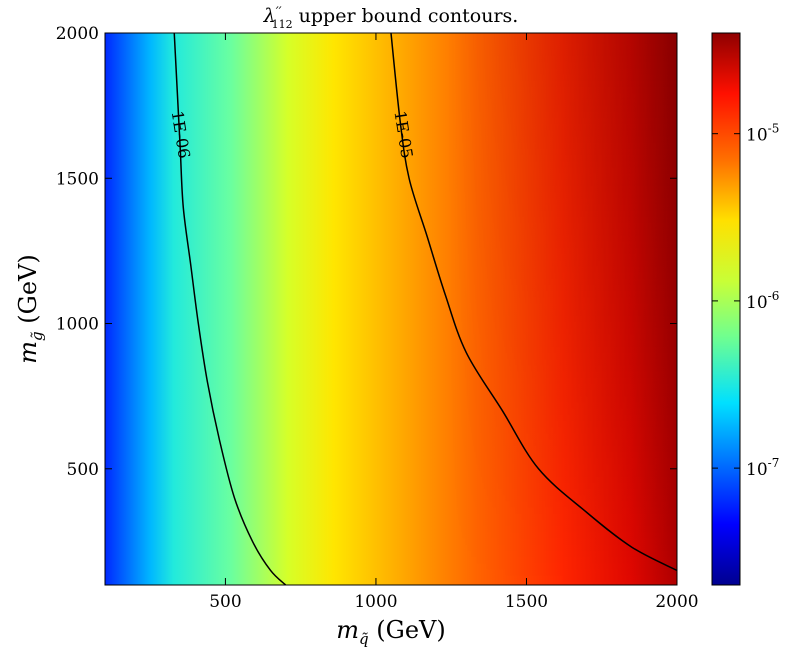  What do you see at coordinates (762, 134) in the screenshot?
I see `colorbar-tick-label: 10⁻⁵` at bounding box center [762, 134].